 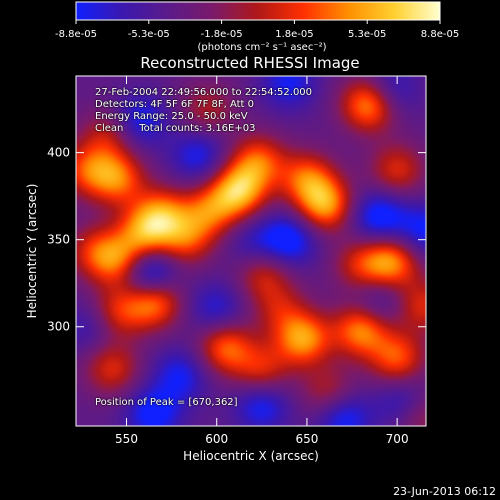 What do you see at coordinates (367, 34) in the screenshot?
I see `colorbar-tick-label: 5.3e-05` at bounding box center [367, 34].